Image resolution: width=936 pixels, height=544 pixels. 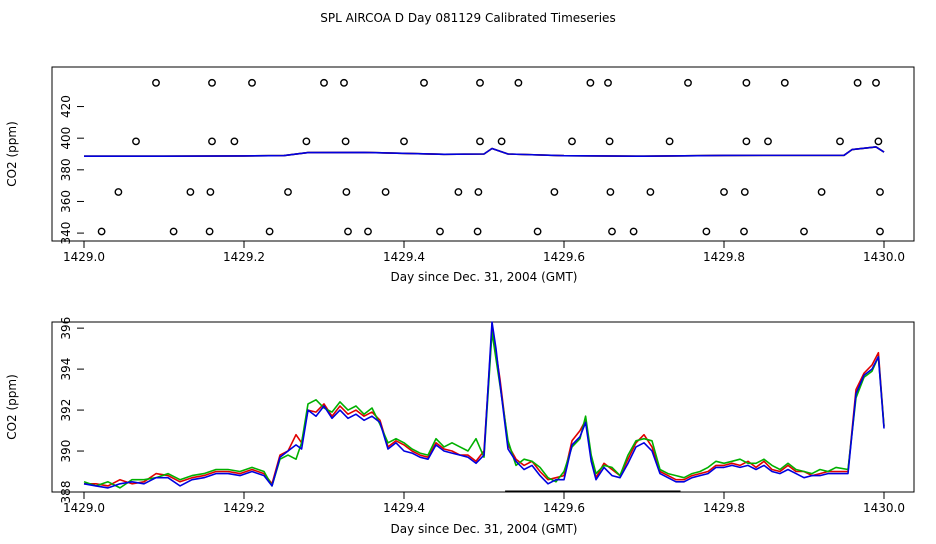 I want to click on top-y-tick-label: 420, so click(x=66, y=106).